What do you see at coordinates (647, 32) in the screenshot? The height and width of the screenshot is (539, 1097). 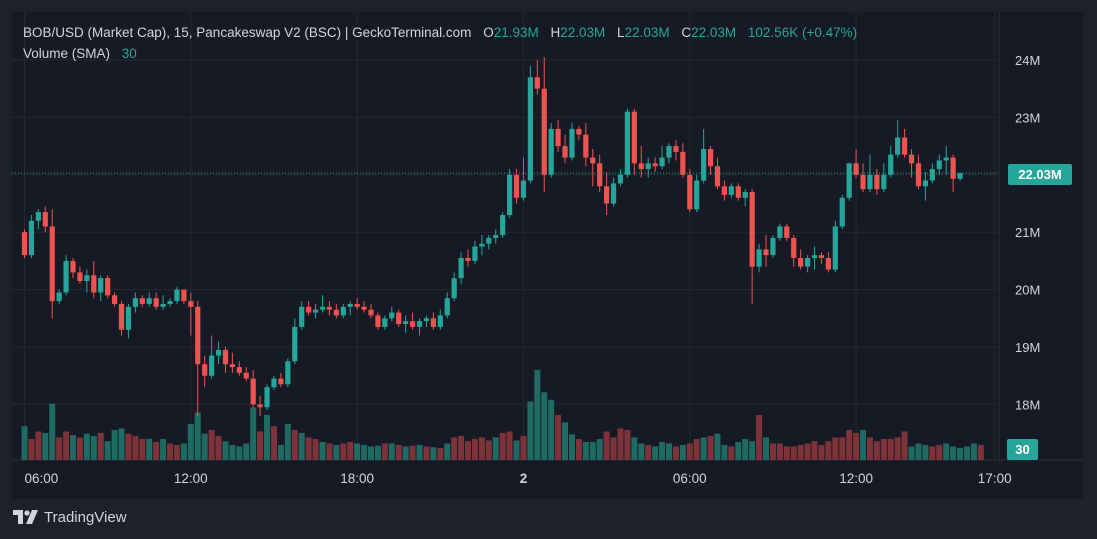 I see `legend-low-value: 22.03M` at bounding box center [647, 32].